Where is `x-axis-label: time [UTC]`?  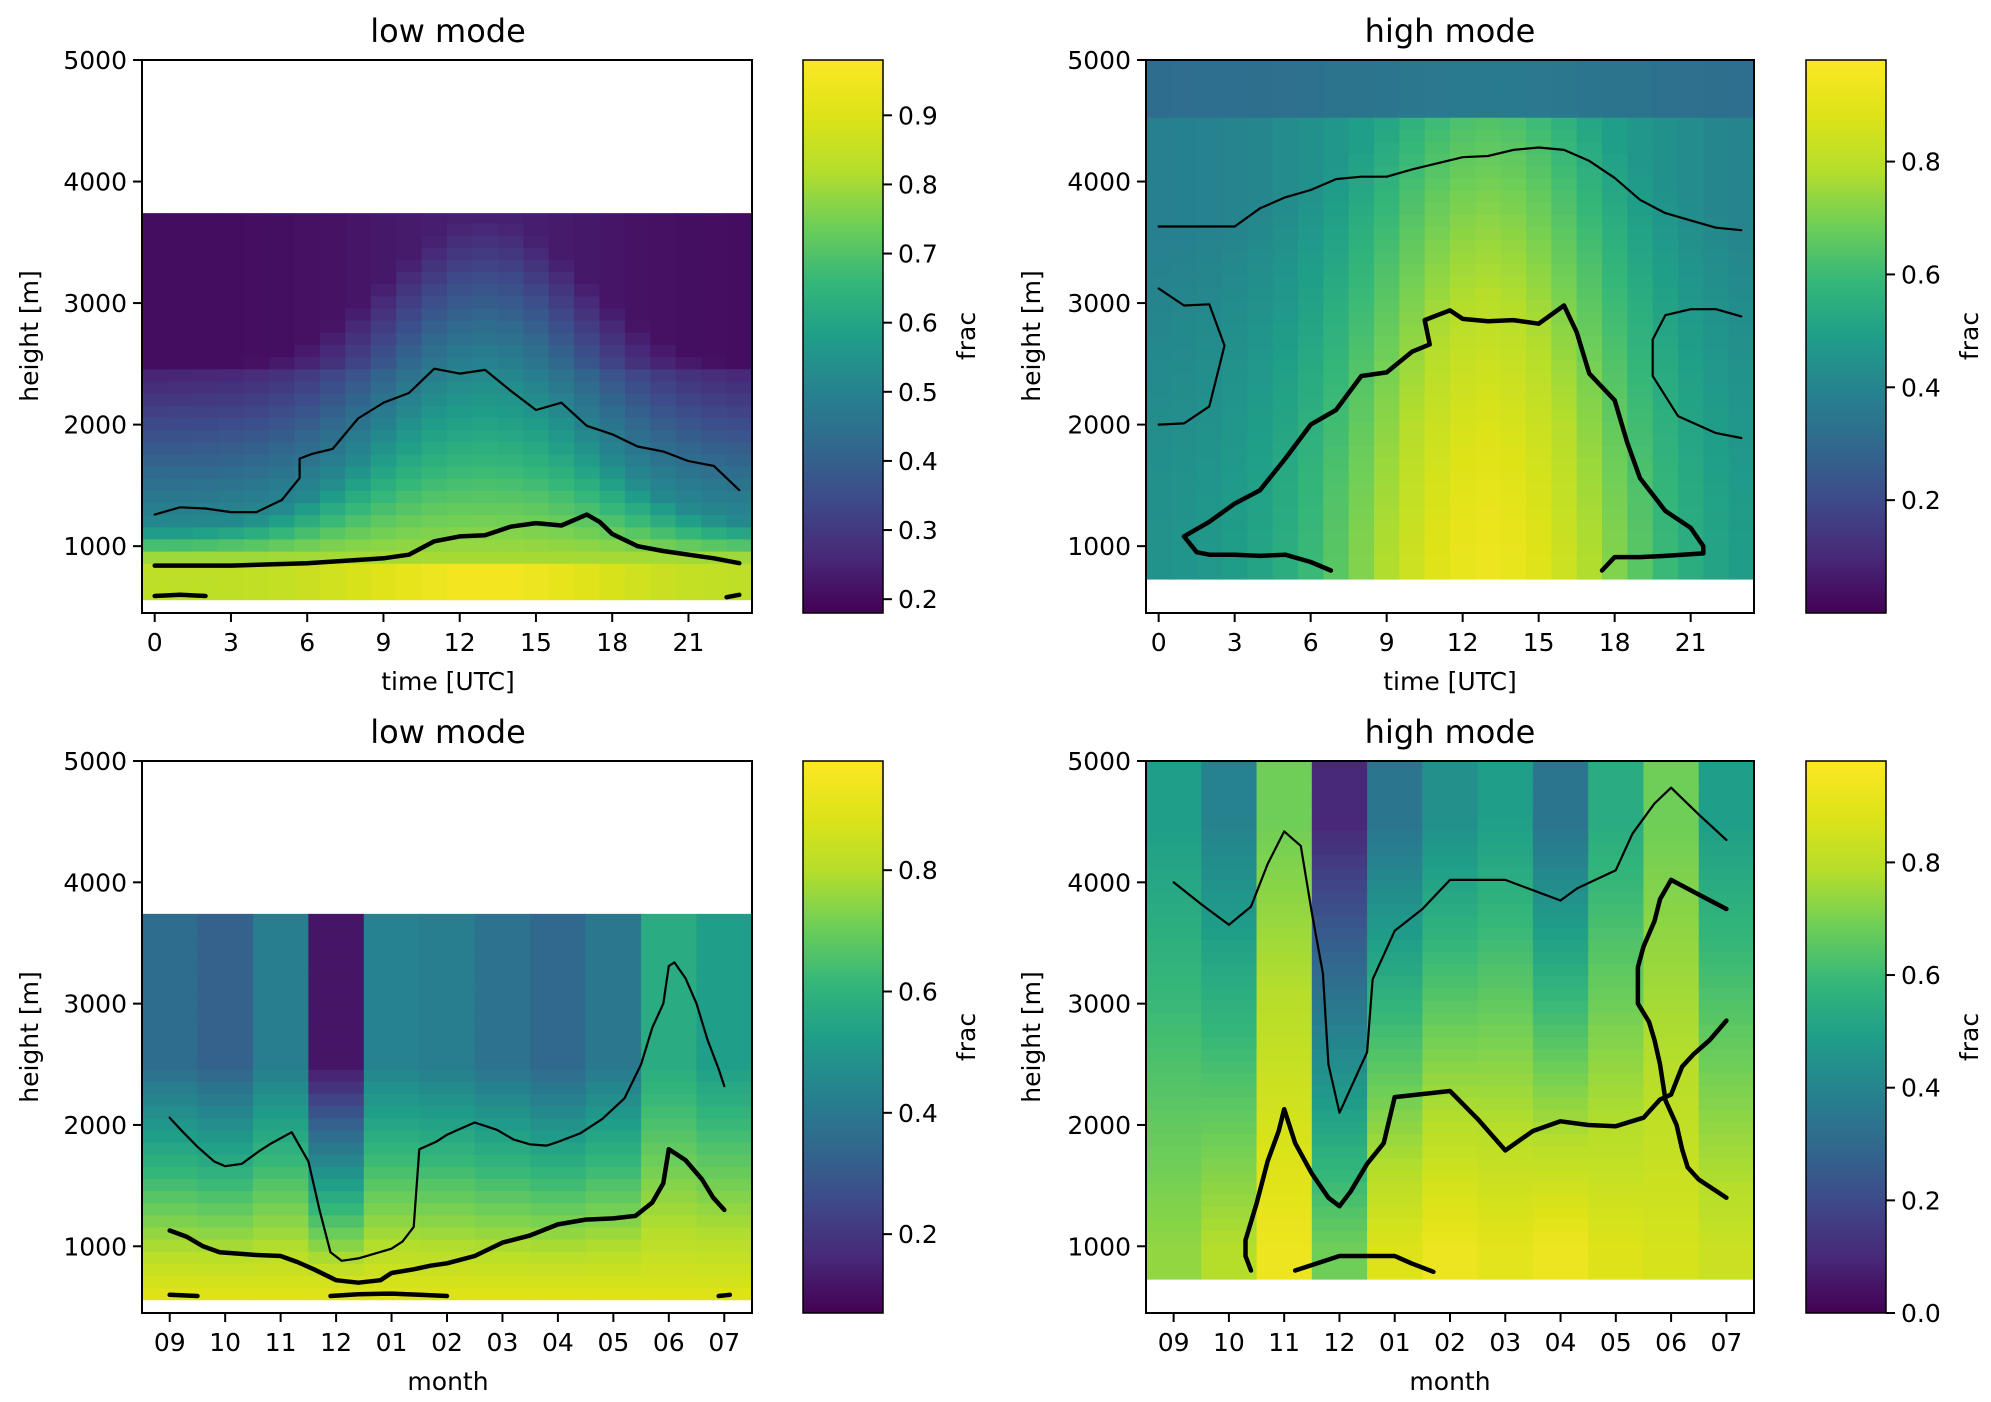
x-axis-label: time [UTC] is located at coordinates (448, 681).